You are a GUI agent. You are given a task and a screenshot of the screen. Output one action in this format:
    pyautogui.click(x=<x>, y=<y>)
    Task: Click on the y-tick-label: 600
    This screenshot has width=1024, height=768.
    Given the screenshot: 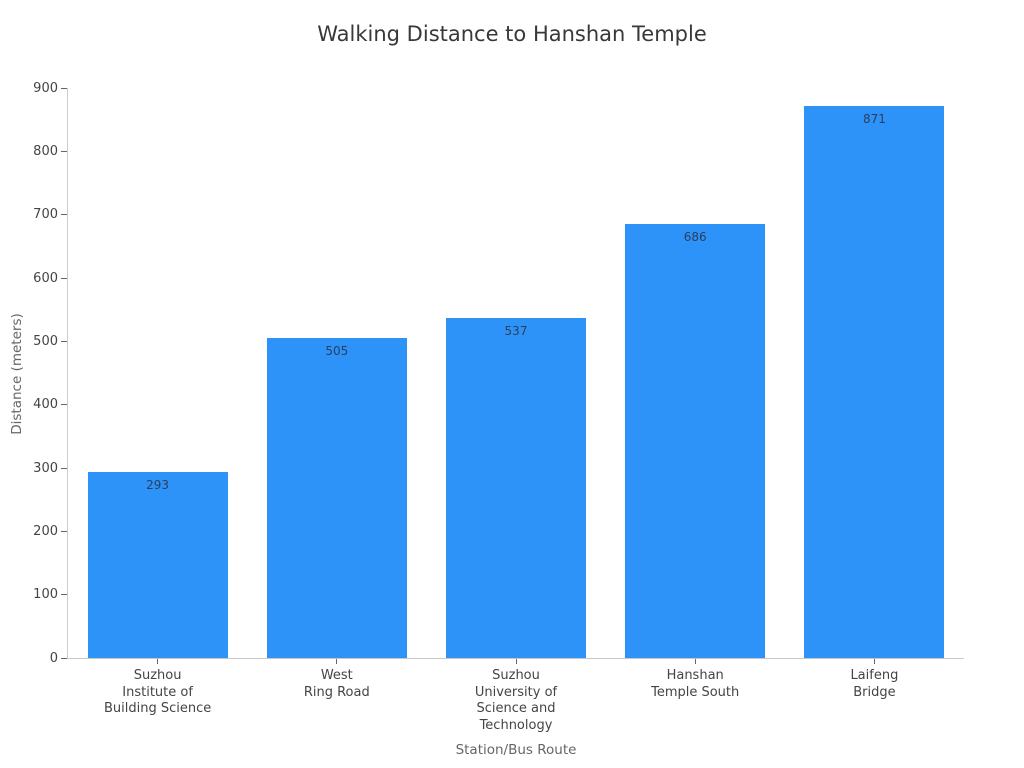 What is the action you would take?
    pyautogui.click(x=45, y=278)
    